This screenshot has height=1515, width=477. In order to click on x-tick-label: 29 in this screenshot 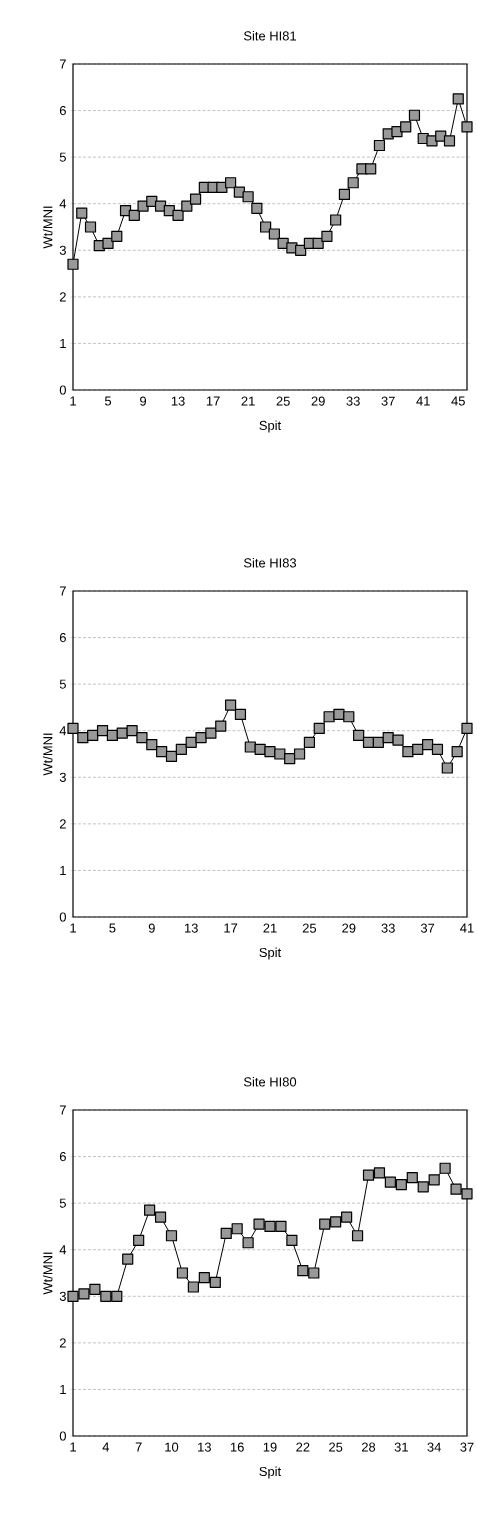, I will do `click(318, 401)`.